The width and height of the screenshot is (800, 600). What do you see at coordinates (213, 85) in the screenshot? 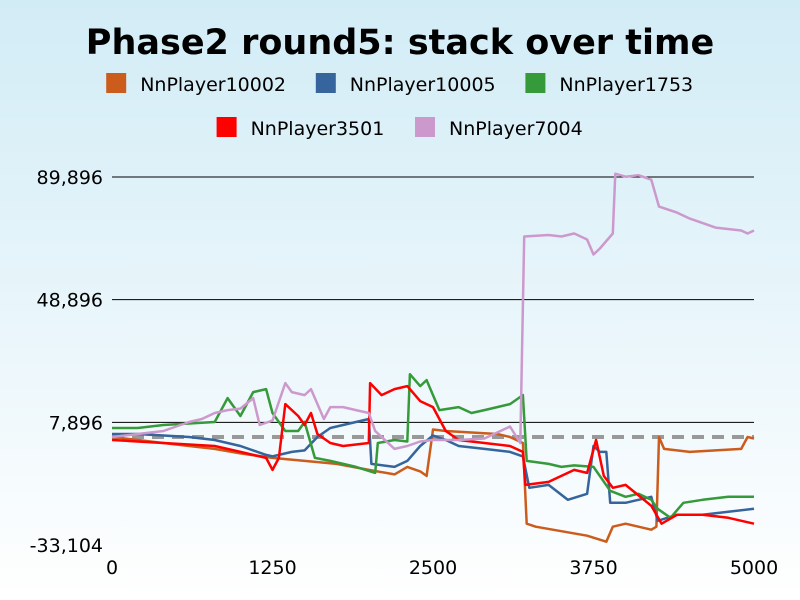
I see `legend-label: NnPlayer10002` at bounding box center [213, 85].